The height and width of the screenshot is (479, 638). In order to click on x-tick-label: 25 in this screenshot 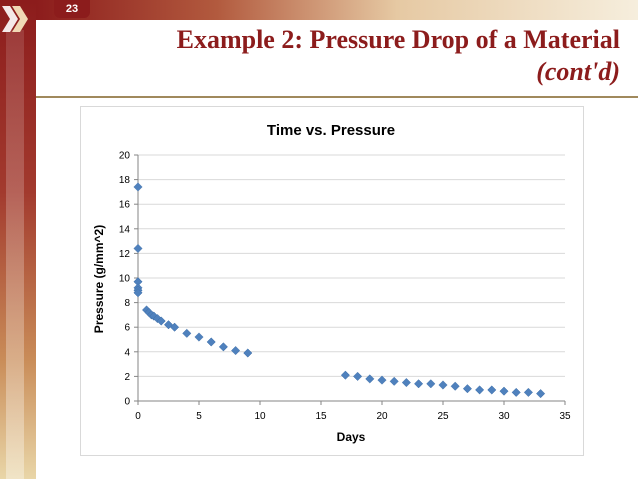, I will do `click(443, 416)`.